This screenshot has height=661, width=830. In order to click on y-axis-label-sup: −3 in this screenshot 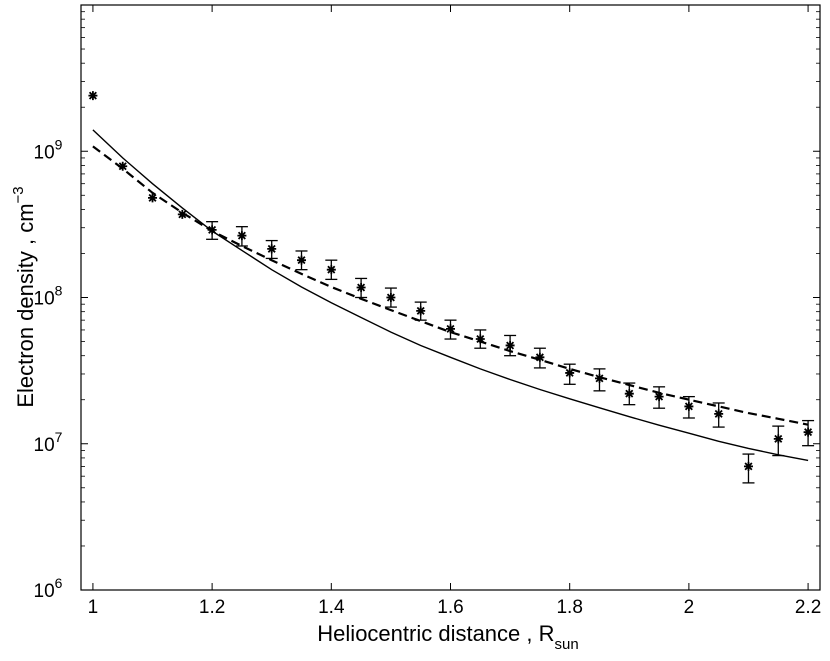, I will do `click(18, 194)`.